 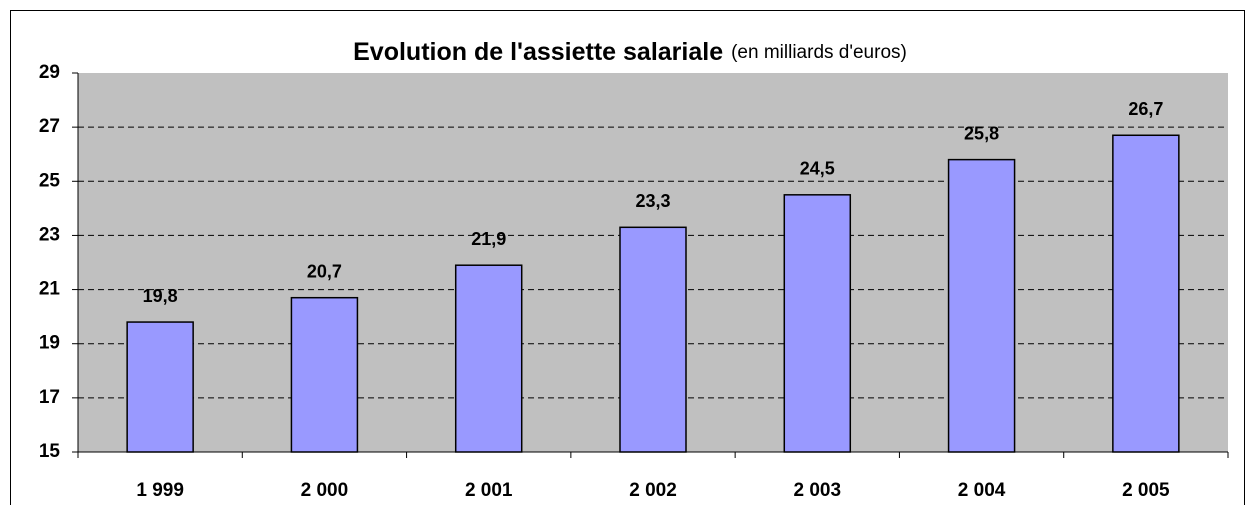 I want to click on value-label: 26,7, so click(x=1145, y=109).